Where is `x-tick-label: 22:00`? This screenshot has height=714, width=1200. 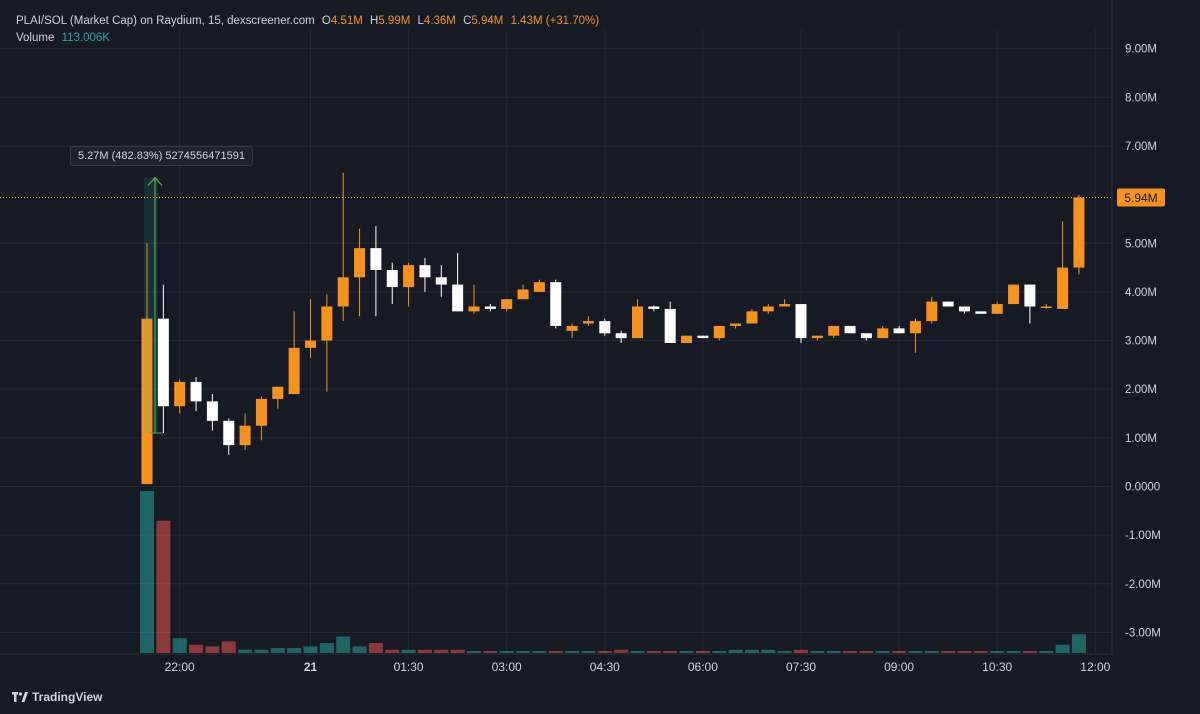
x-tick-label: 22:00 is located at coordinates (180, 667).